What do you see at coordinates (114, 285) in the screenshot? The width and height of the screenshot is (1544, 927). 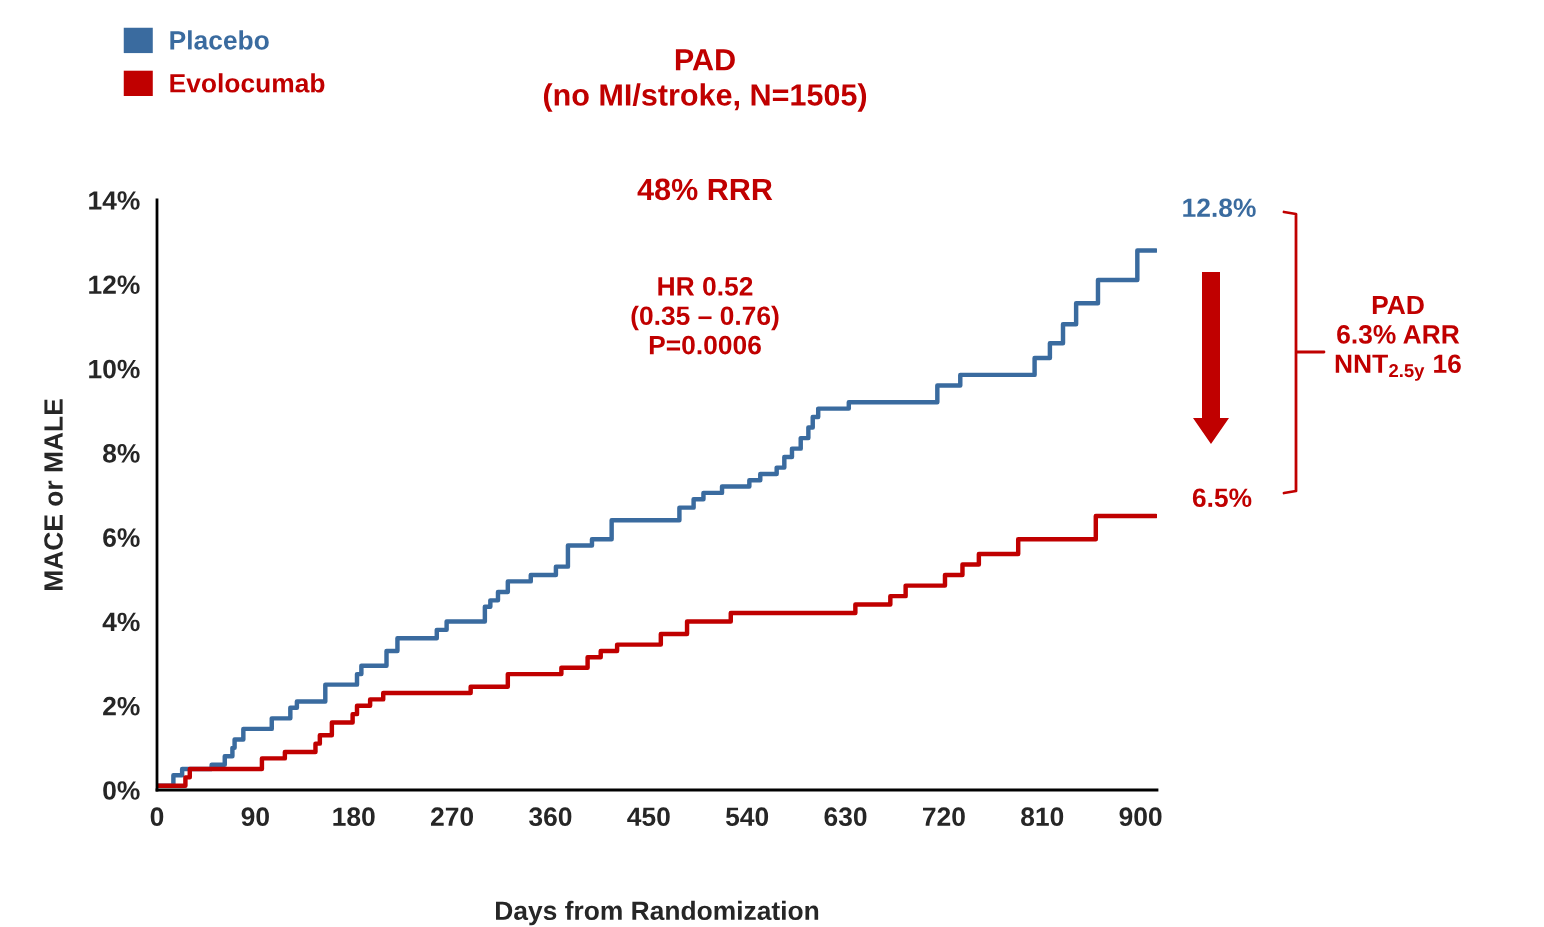 I see `y-tick-label: 12%` at bounding box center [114, 285].